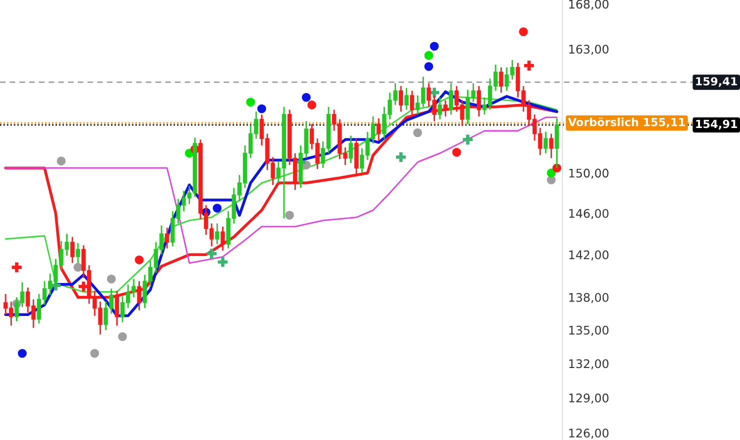 This screenshot has width=740, height=440. What do you see at coordinates (588, 433) in the screenshot?
I see `y-tick-label: 126,00` at bounding box center [588, 433].